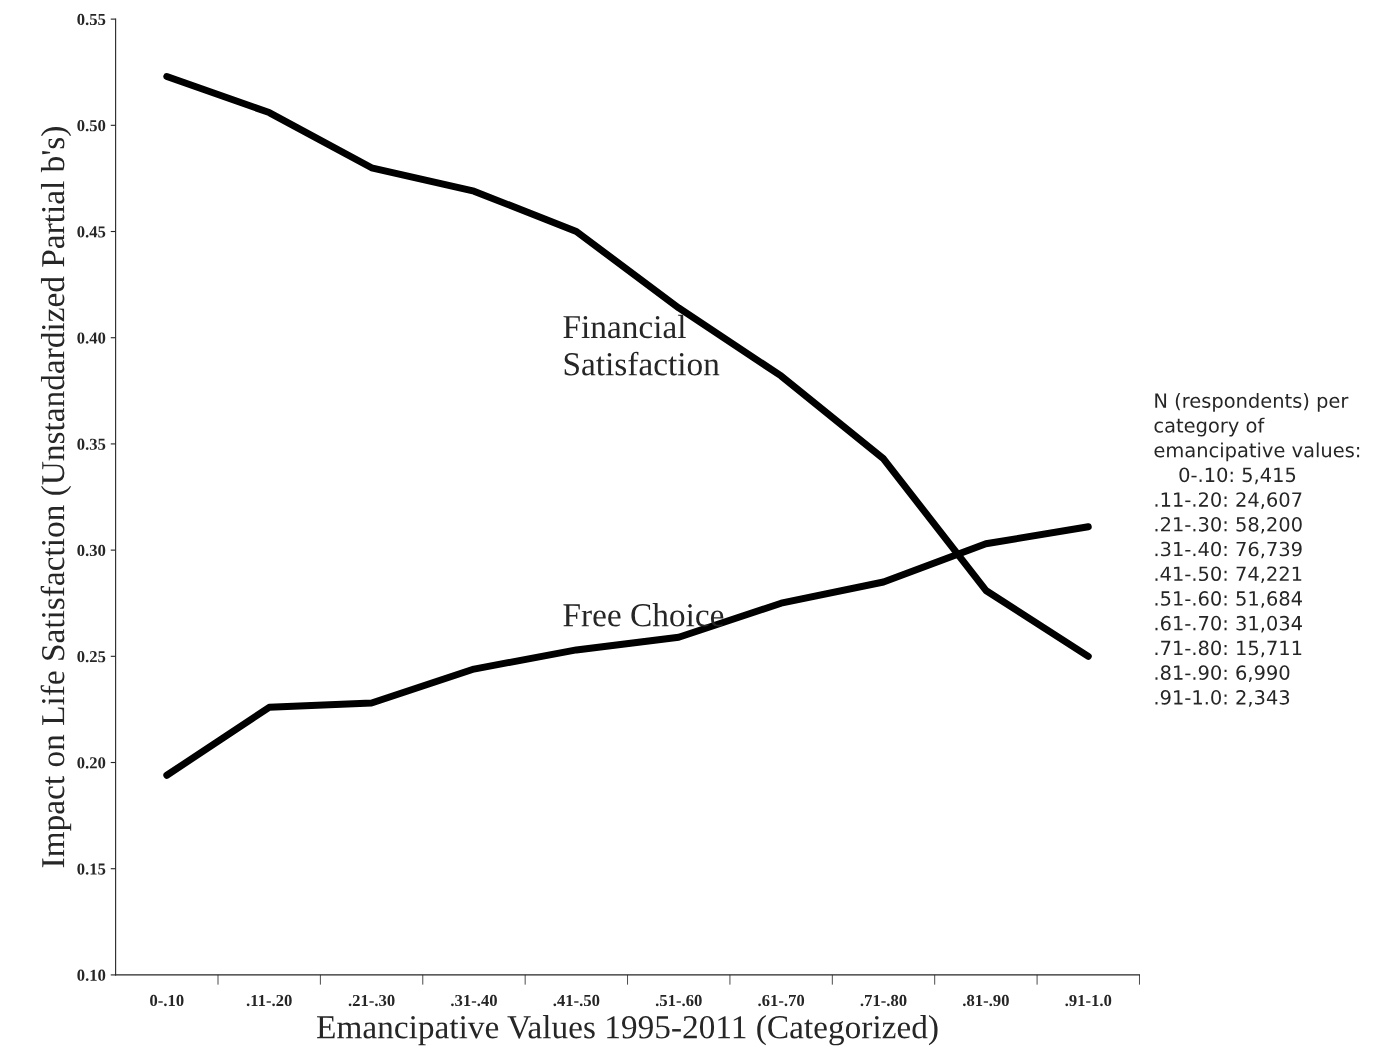 The width and height of the screenshot is (1393, 1062). Describe the element at coordinates (883, 1000) in the screenshot. I see `x-tick-label: .71-.80` at that location.